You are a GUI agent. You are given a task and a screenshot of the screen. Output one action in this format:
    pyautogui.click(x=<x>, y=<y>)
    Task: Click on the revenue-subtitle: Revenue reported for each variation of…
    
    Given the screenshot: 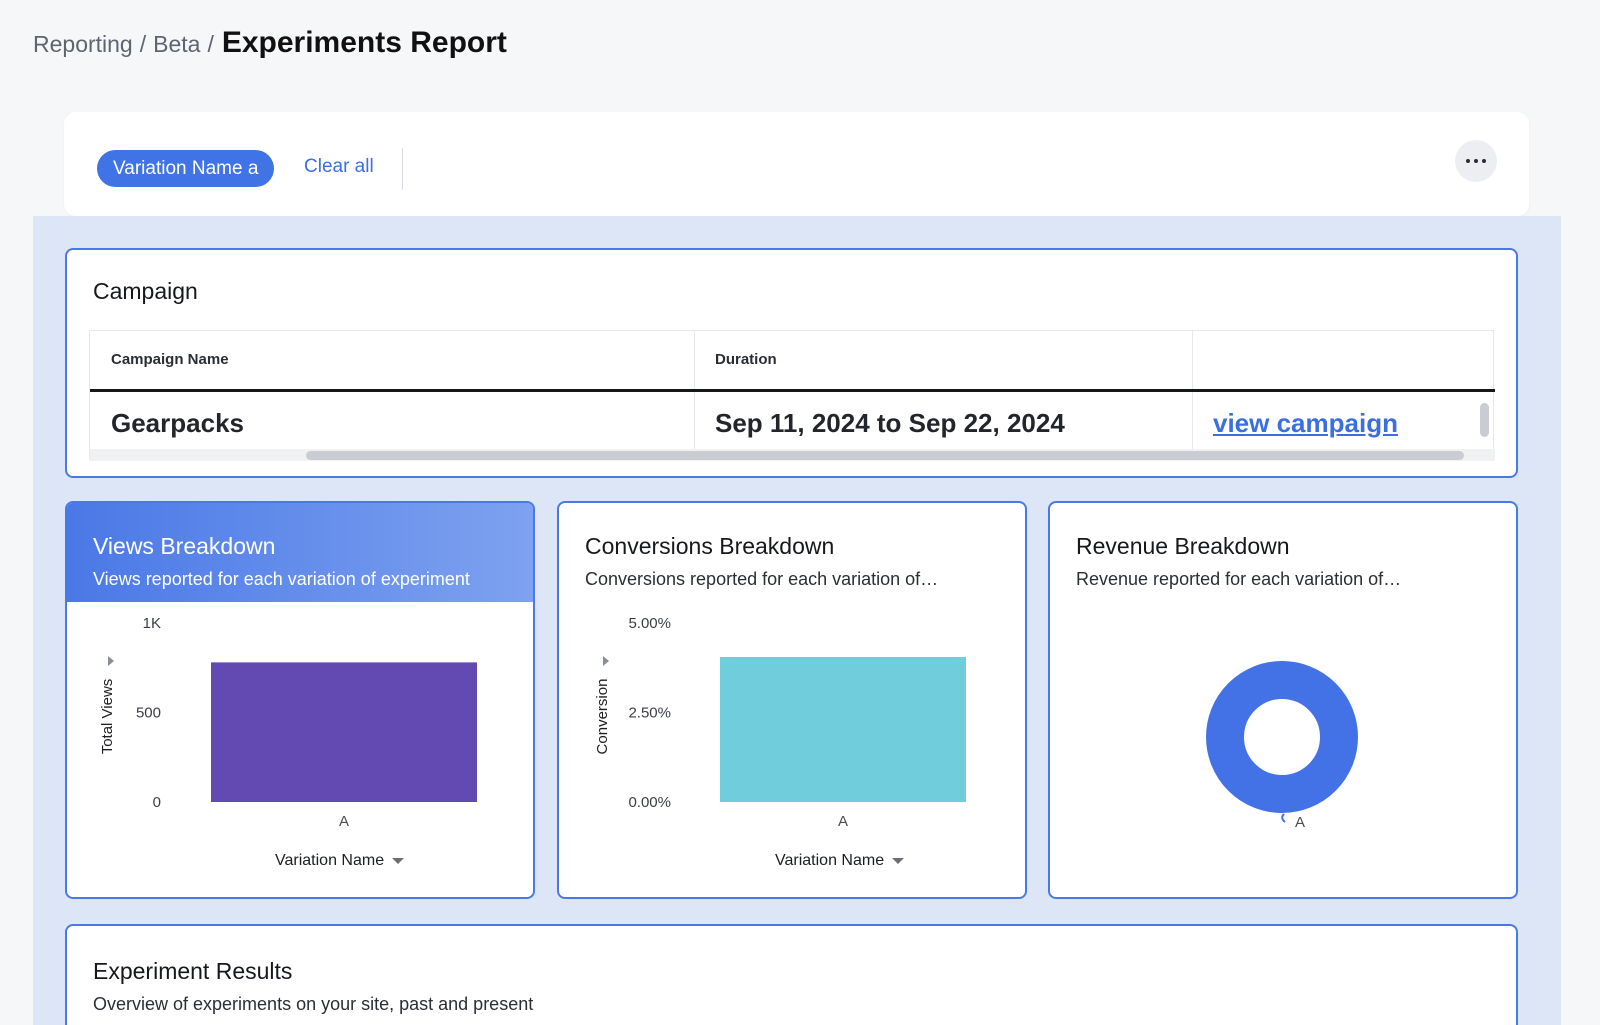 What is the action you would take?
    pyautogui.click(x=1239, y=579)
    